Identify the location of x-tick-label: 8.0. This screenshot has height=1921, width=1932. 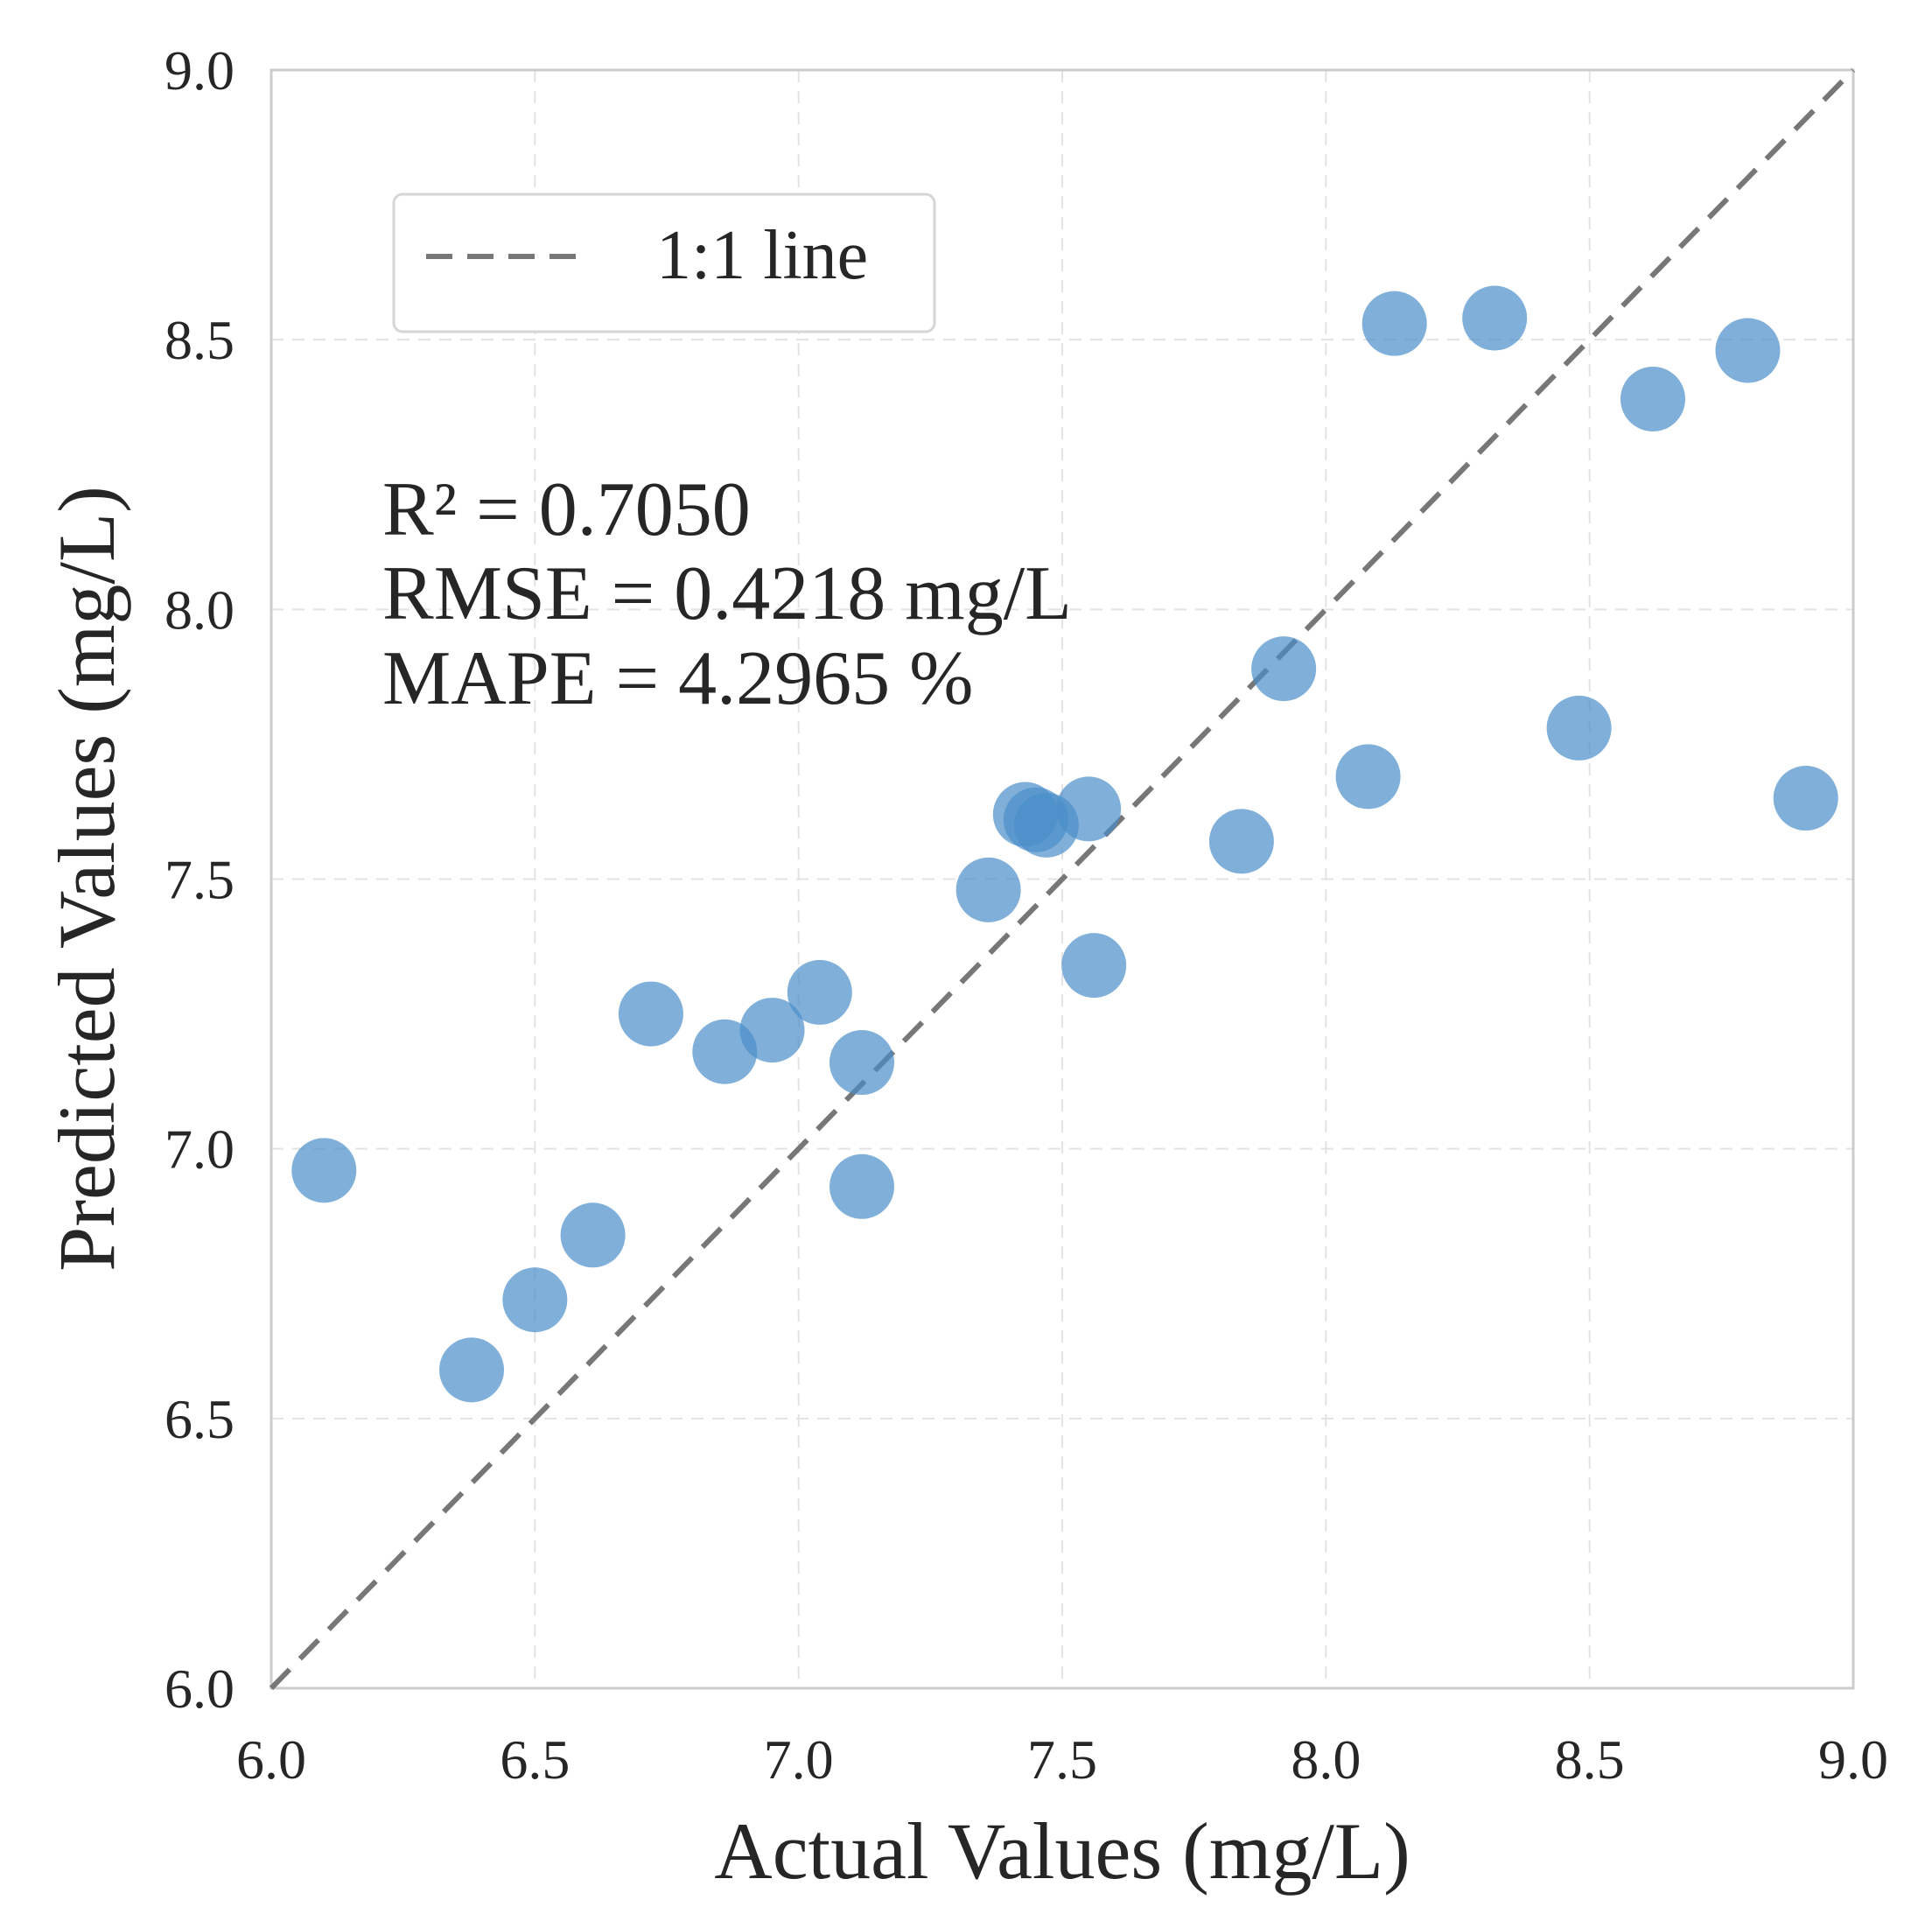
(1326, 1759).